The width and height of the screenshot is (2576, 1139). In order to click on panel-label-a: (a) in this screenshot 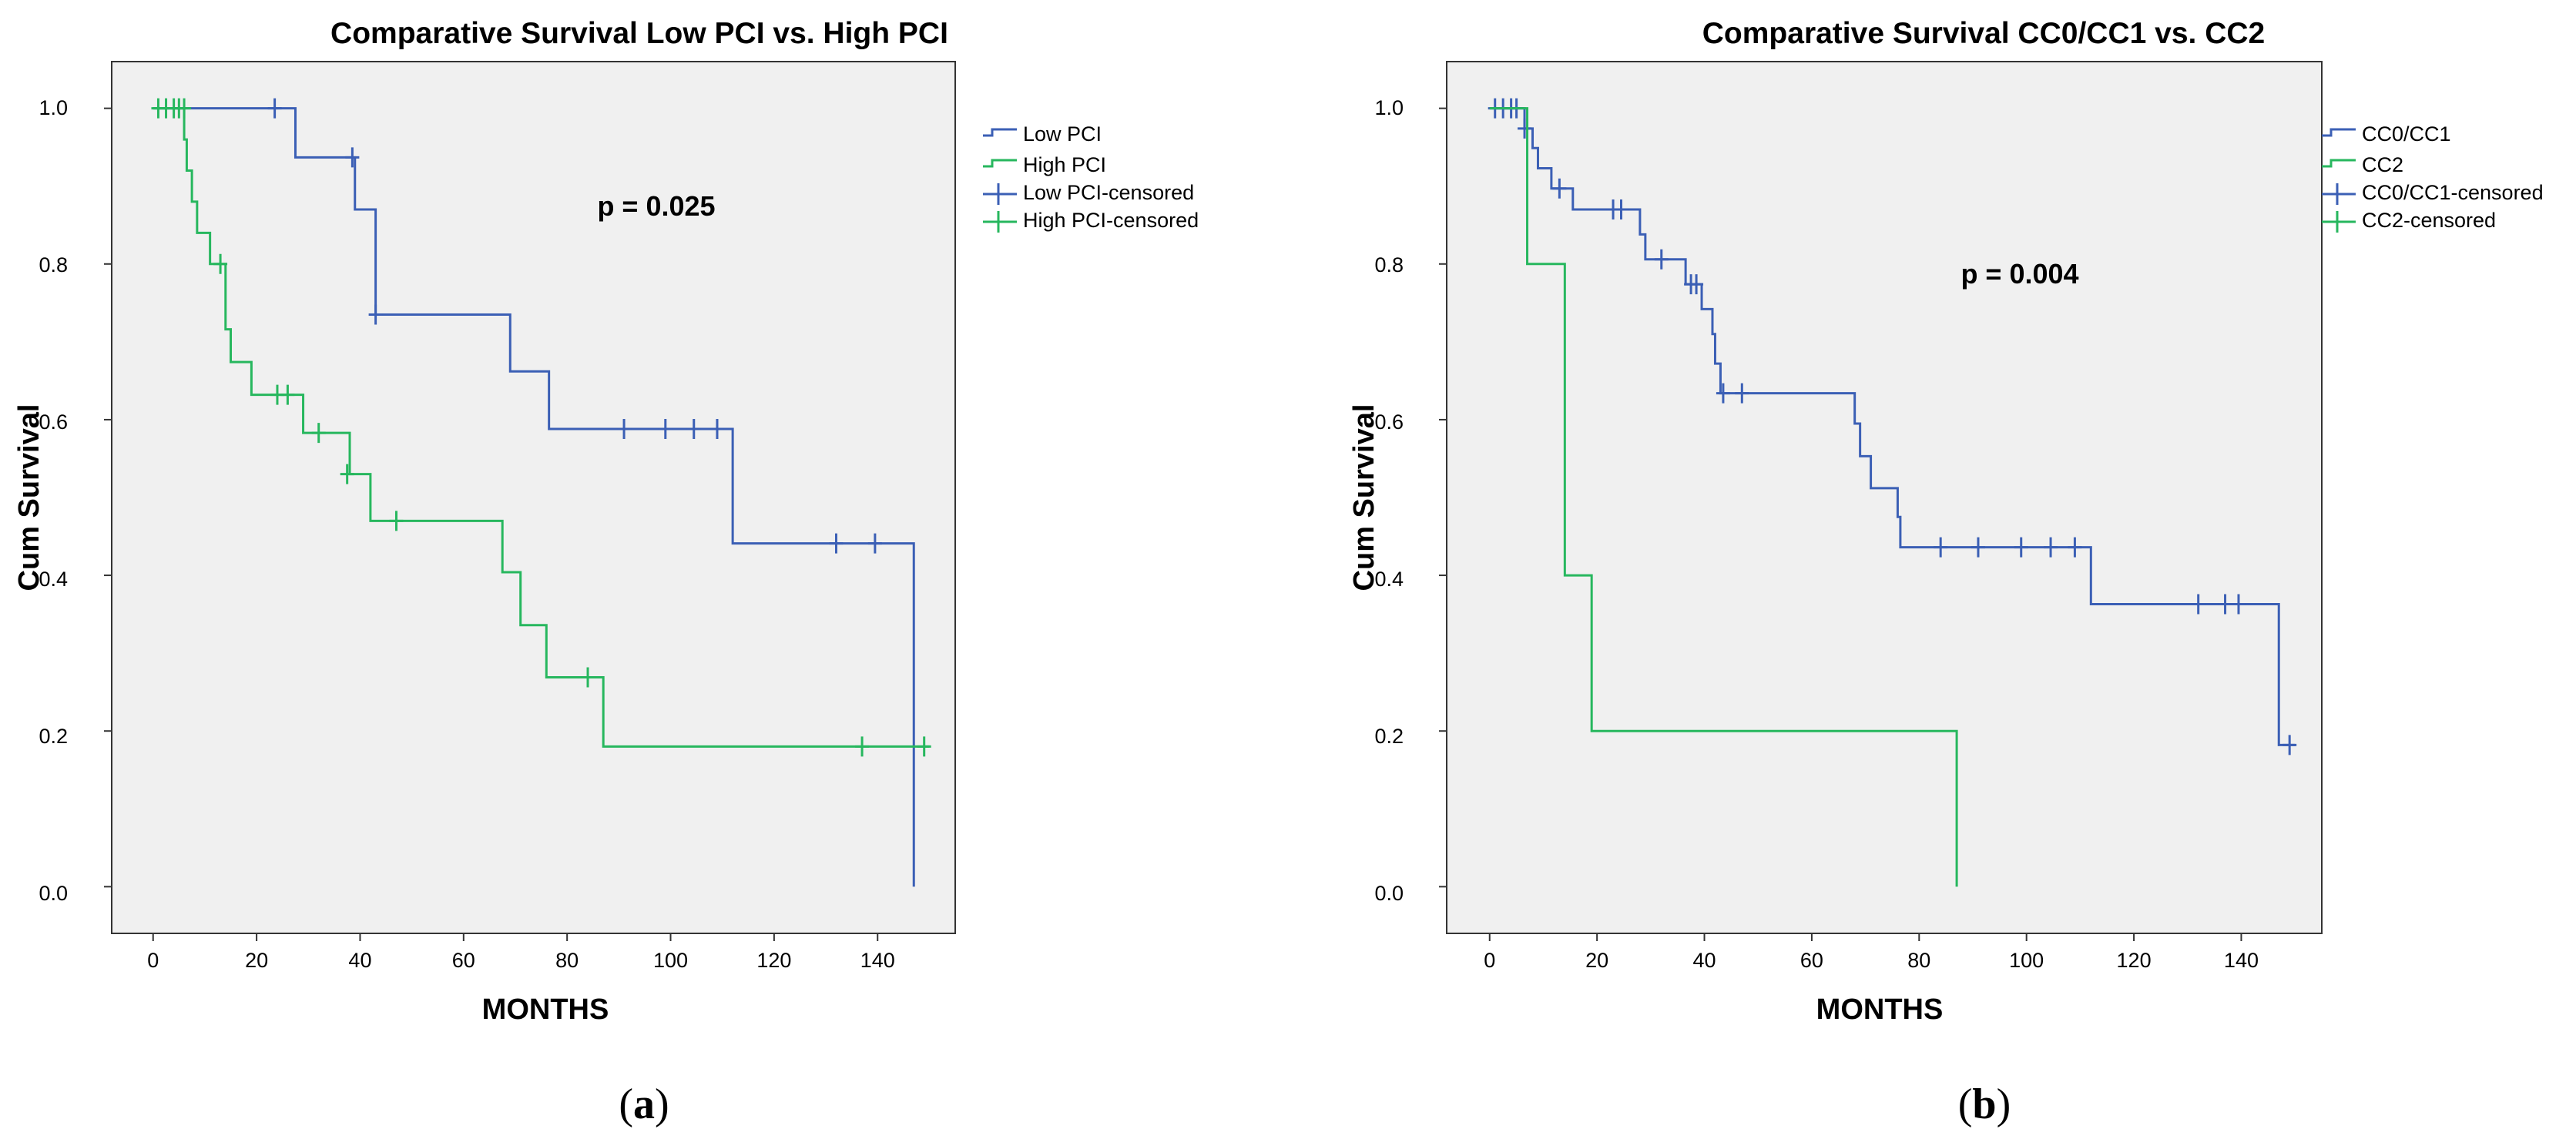, I will do `click(644, 1104)`.